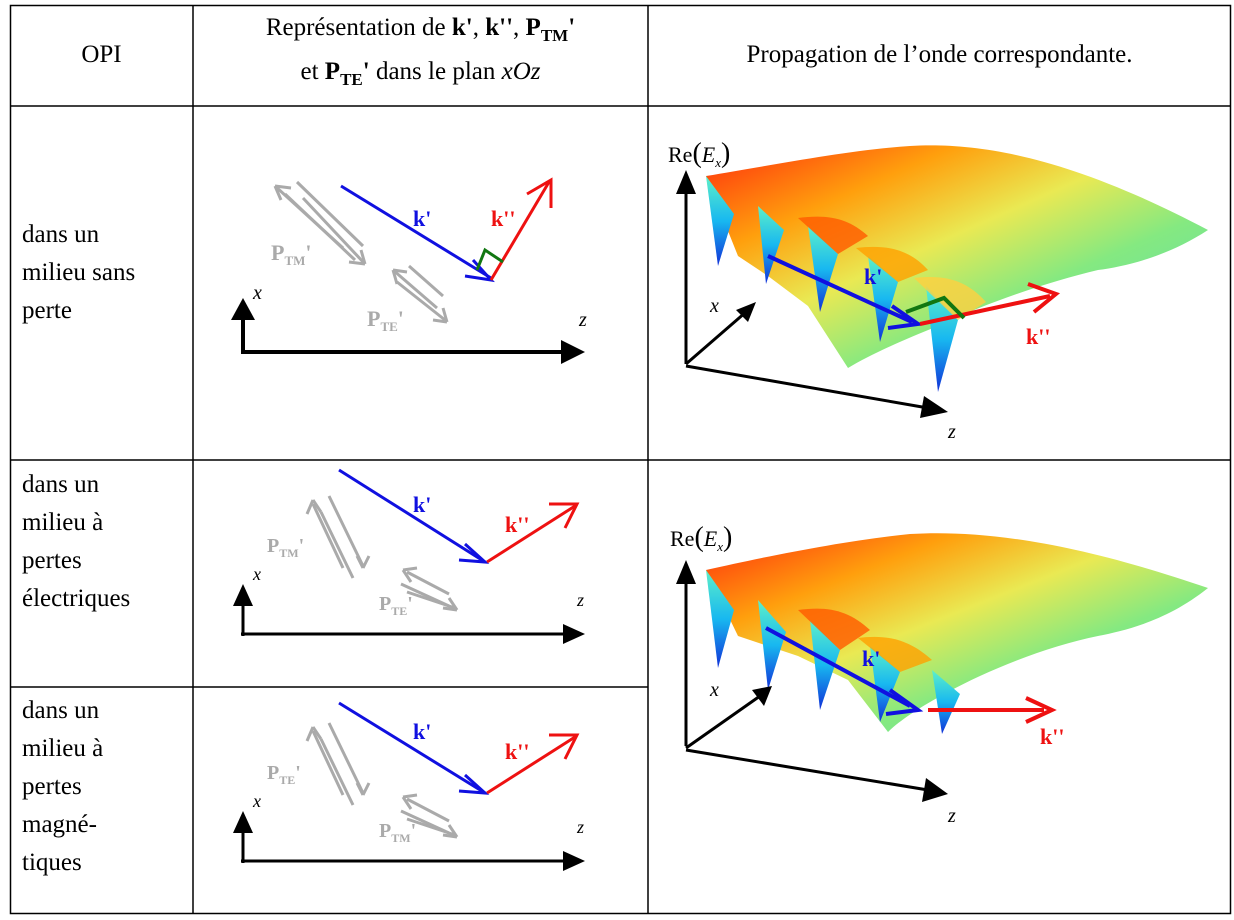  I want to click on header-k1: k', so click(462, 27).